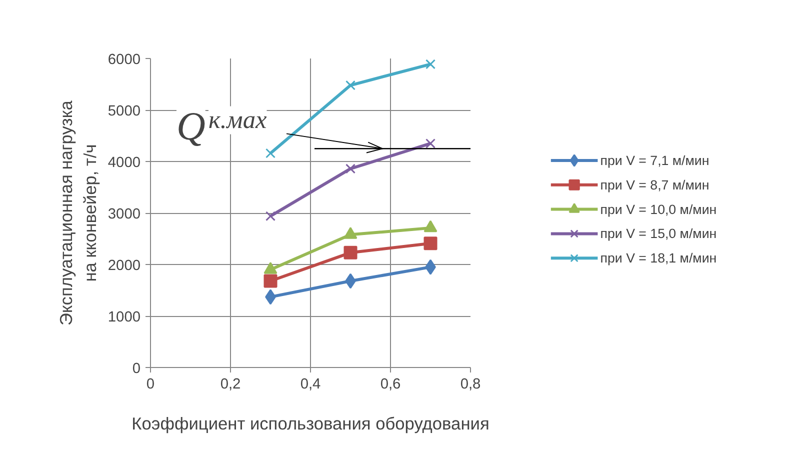 The image size is (800, 457). What do you see at coordinates (78, 213) in the screenshot?
I see `y-axis-title: Эксплуатационная нагрузка на кконвейер, т/ч` at bounding box center [78, 213].